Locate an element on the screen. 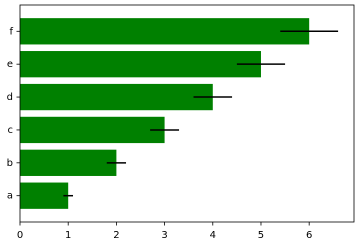  y-tick-label: f is located at coordinates (11, 31).